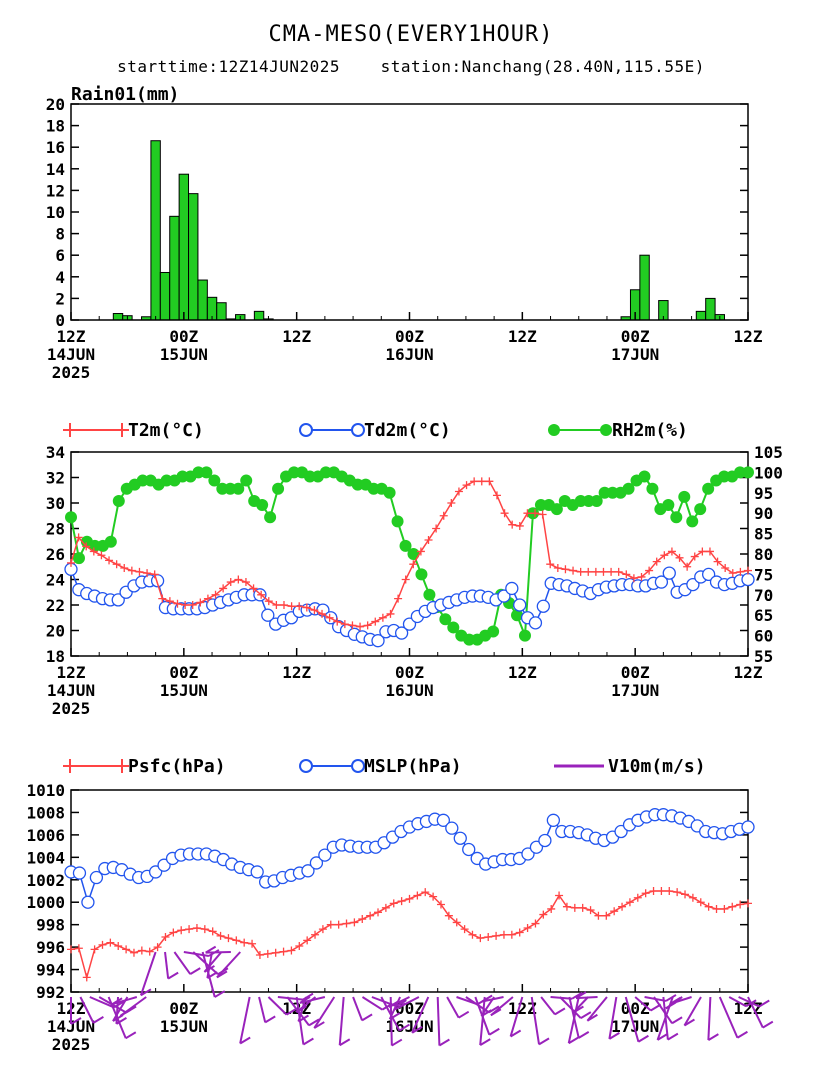 The width and height of the screenshot is (822, 1065). What do you see at coordinates (407, 430) in the screenshot?
I see `td2m-legend-label: Td2m(°C)` at bounding box center [407, 430].